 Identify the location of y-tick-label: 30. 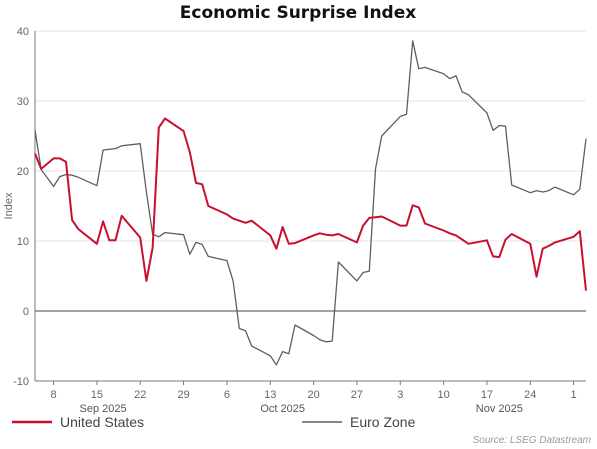
(23, 102).